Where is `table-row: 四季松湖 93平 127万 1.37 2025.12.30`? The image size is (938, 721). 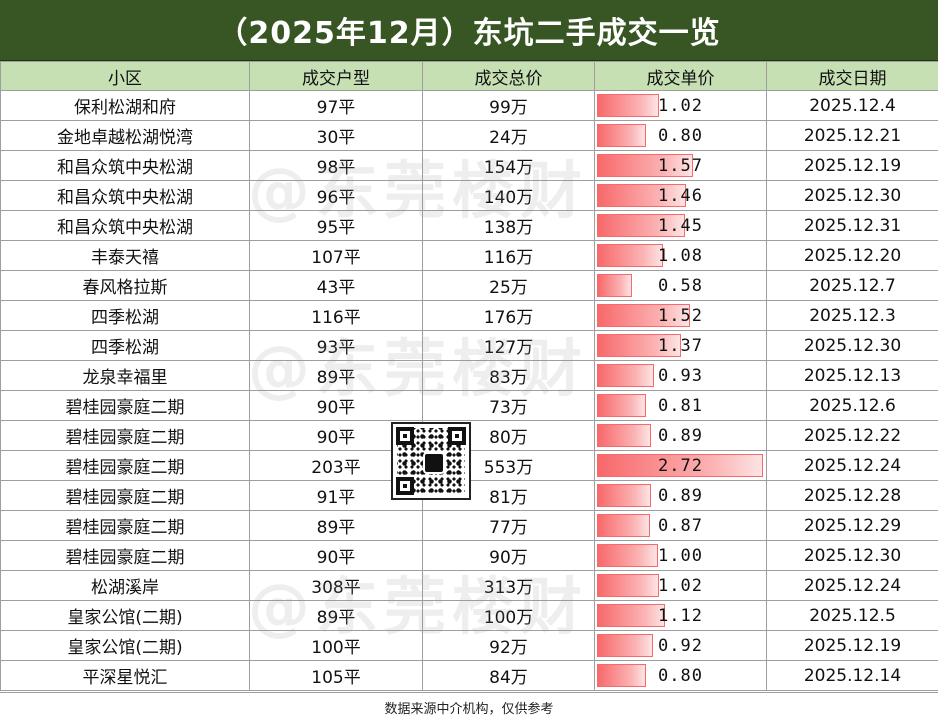 table-row: 四季松湖 93平 127万 1.37 2025.12.30 is located at coordinates (469, 345).